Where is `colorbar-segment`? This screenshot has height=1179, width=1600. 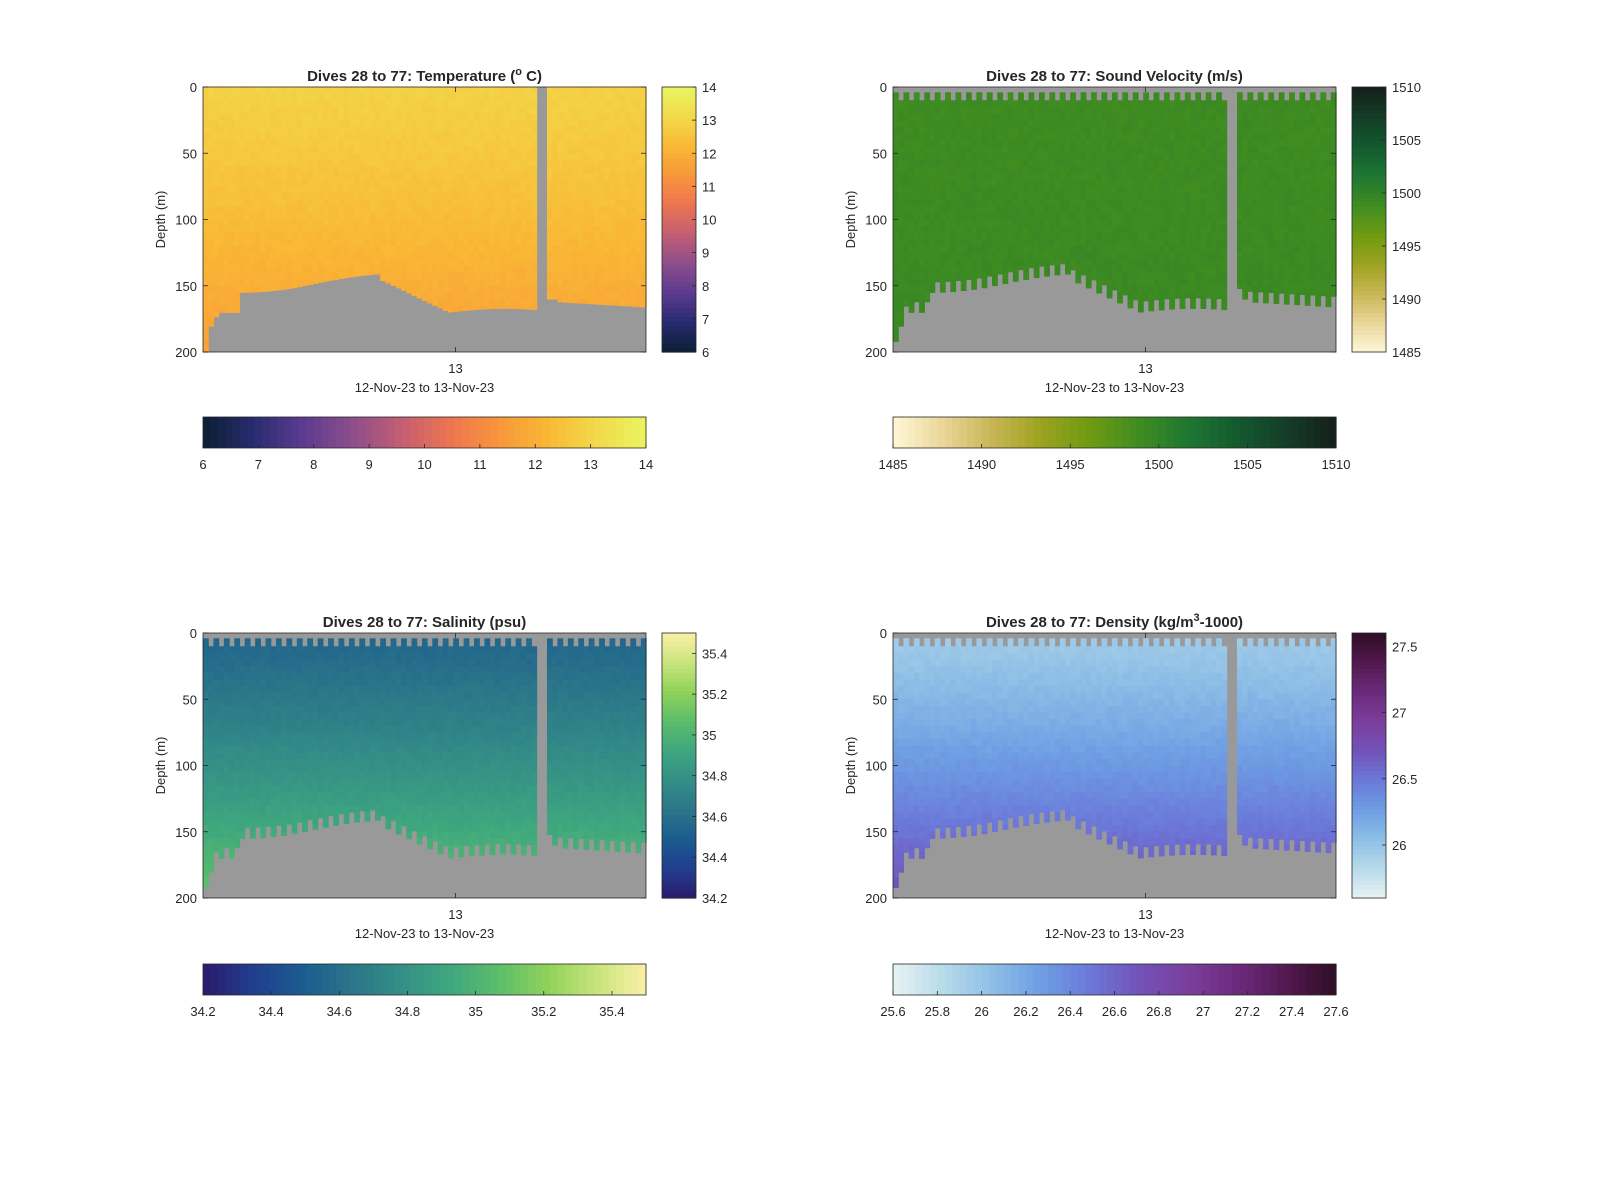 colorbar-segment is located at coordinates (679, 90).